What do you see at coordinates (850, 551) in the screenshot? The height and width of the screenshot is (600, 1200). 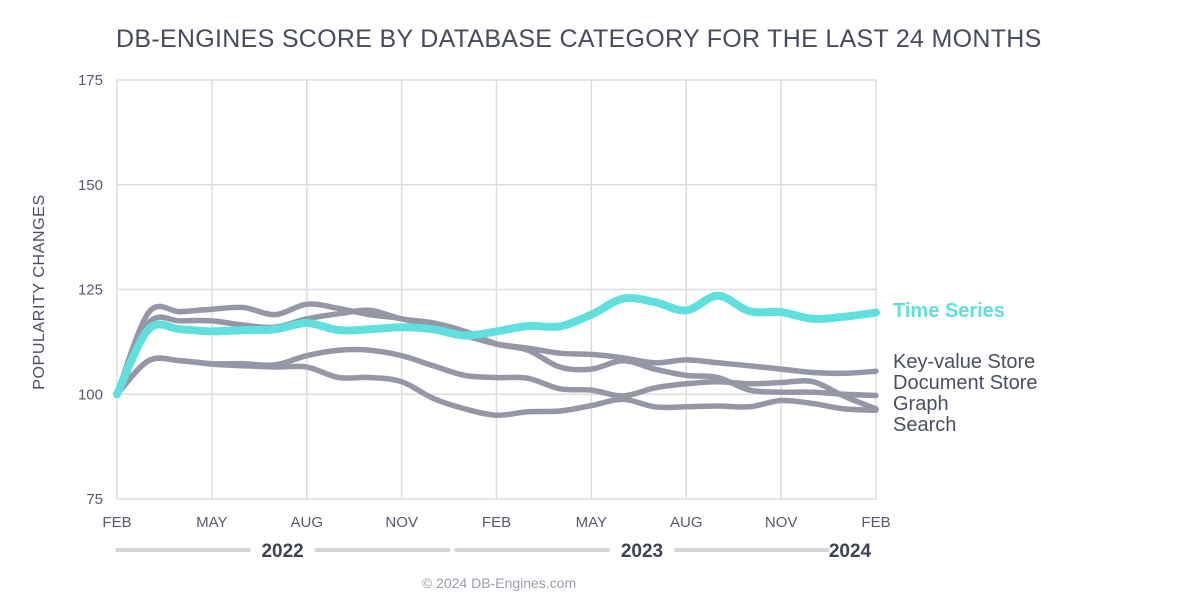 I see `year-label: 2024` at bounding box center [850, 551].